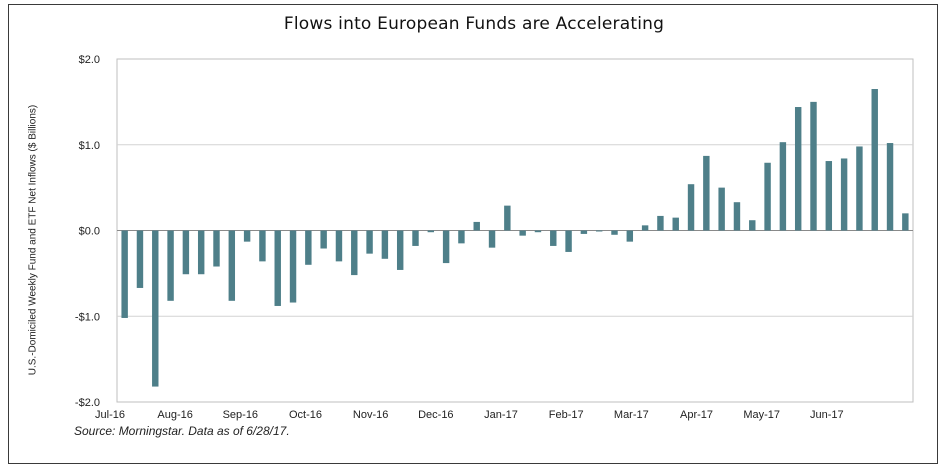  I want to click on x-tick-label: Feb-17, so click(566, 415).